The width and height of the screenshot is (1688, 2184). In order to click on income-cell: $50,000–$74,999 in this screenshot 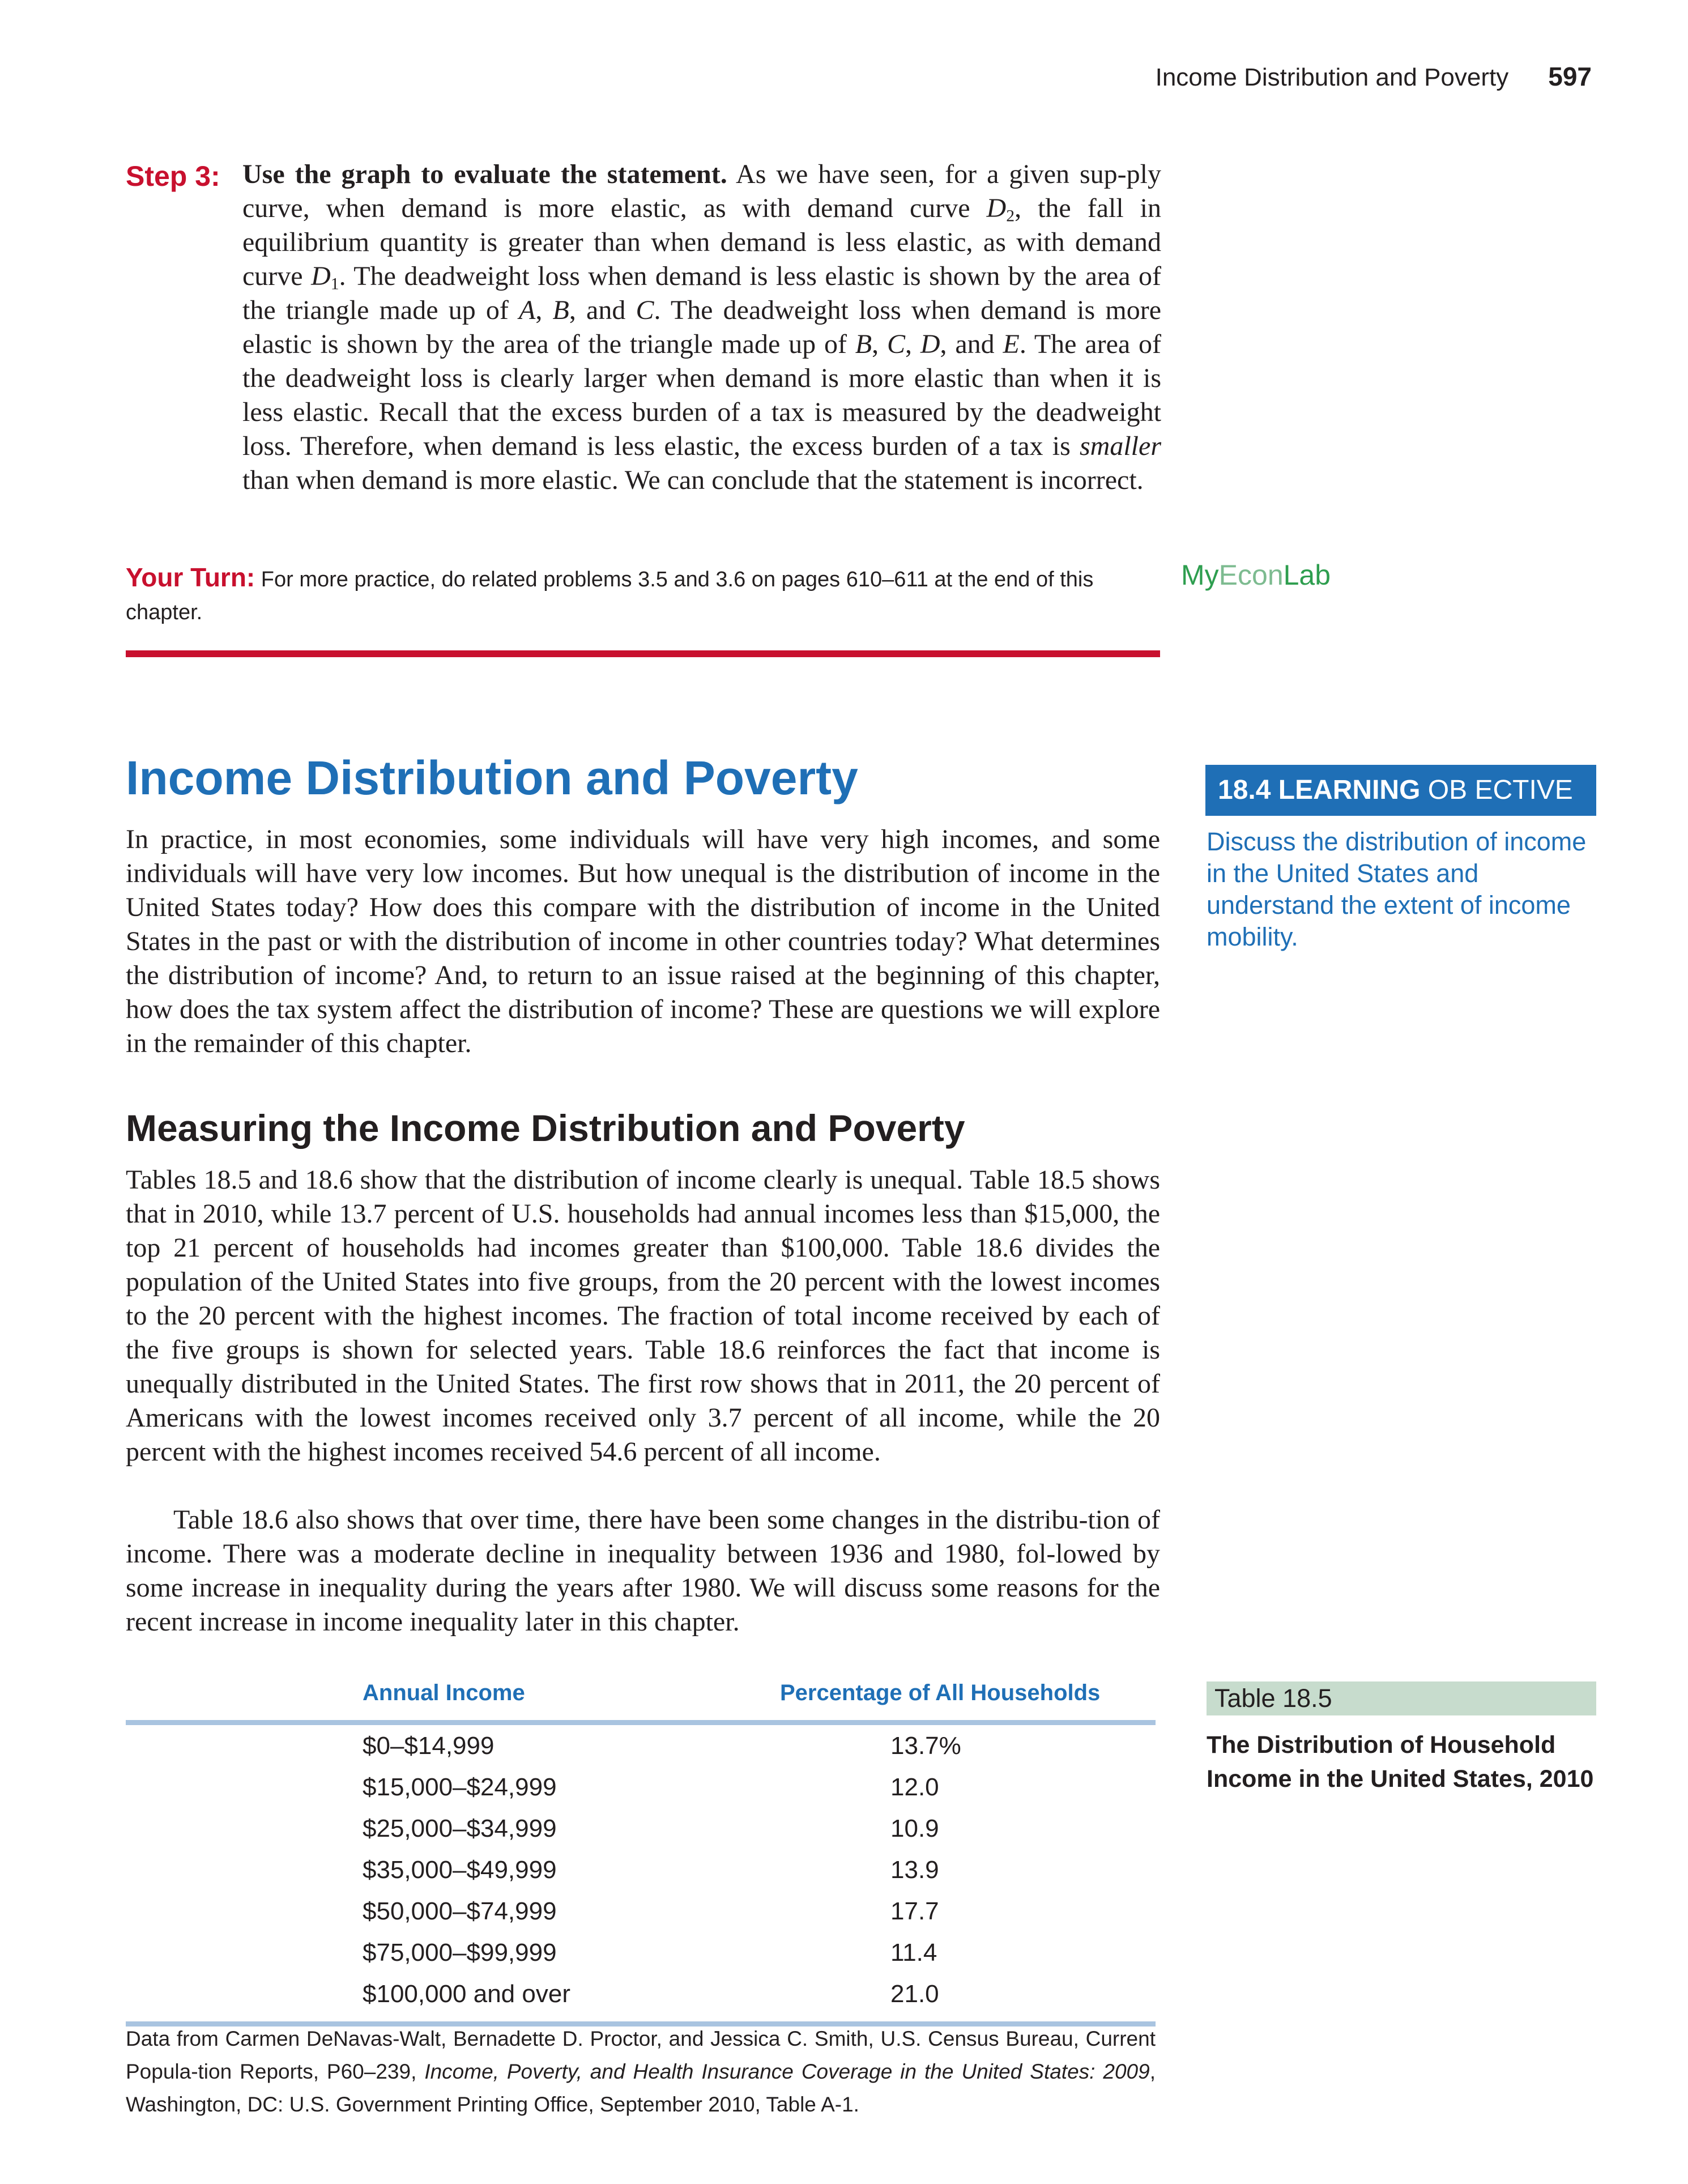, I will do `click(460, 1911)`.